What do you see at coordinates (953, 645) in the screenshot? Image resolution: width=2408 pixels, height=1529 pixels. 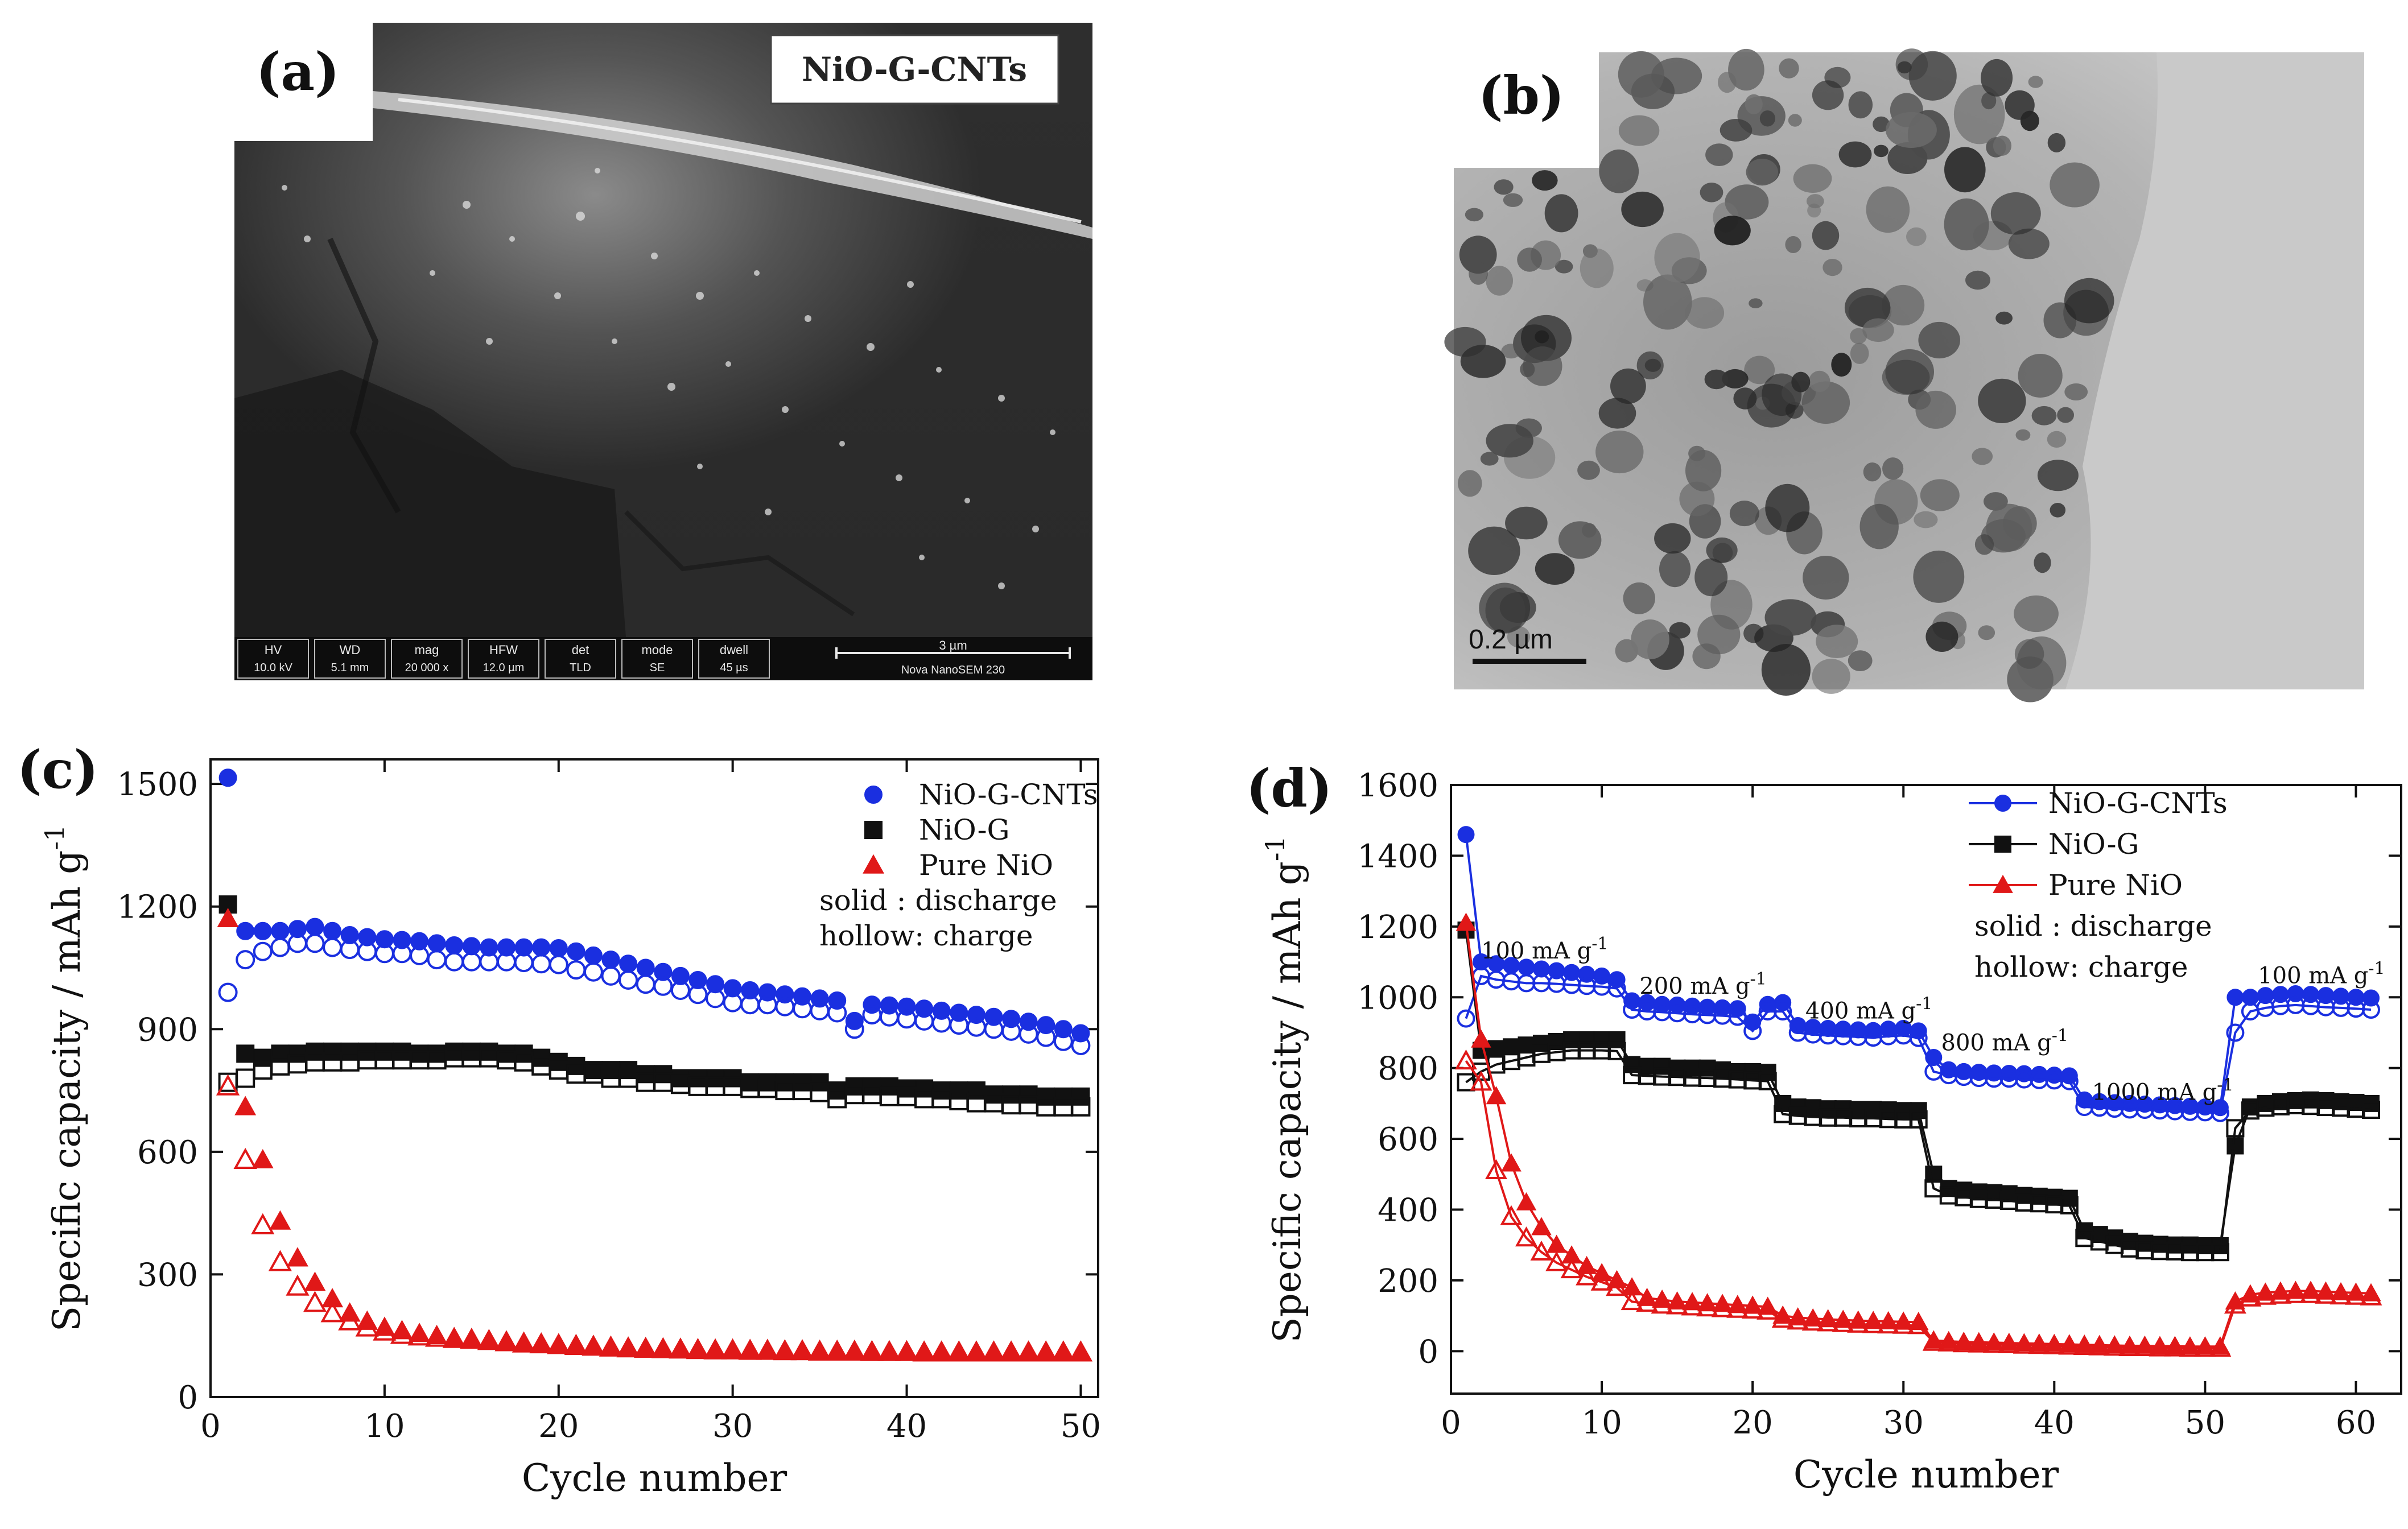 I see `sem-scale-label: 3 µm` at bounding box center [953, 645].